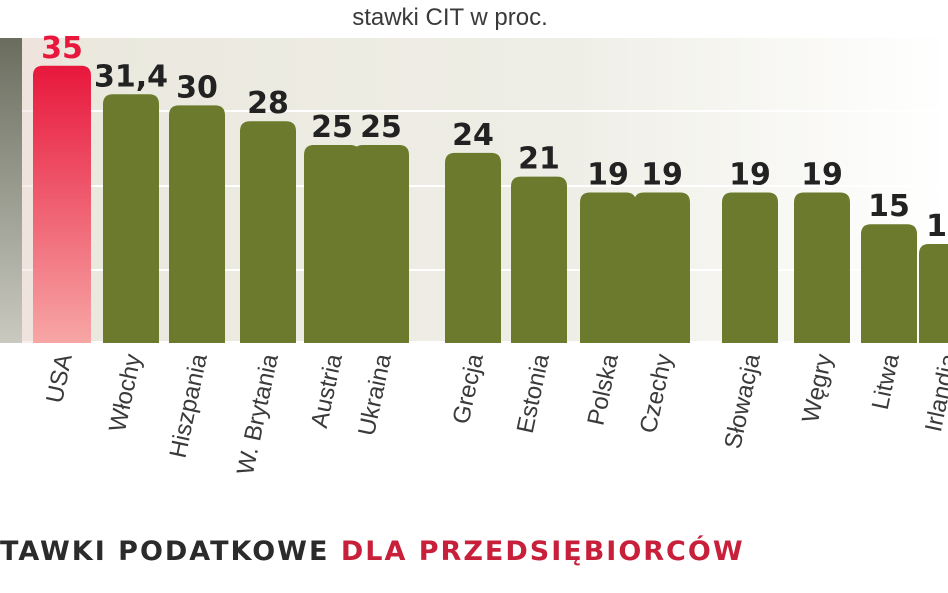 The height and width of the screenshot is (593, 948). Describe the element at coordinates (889, 206) in the screenshot. I see `value-label: 15` at that location.